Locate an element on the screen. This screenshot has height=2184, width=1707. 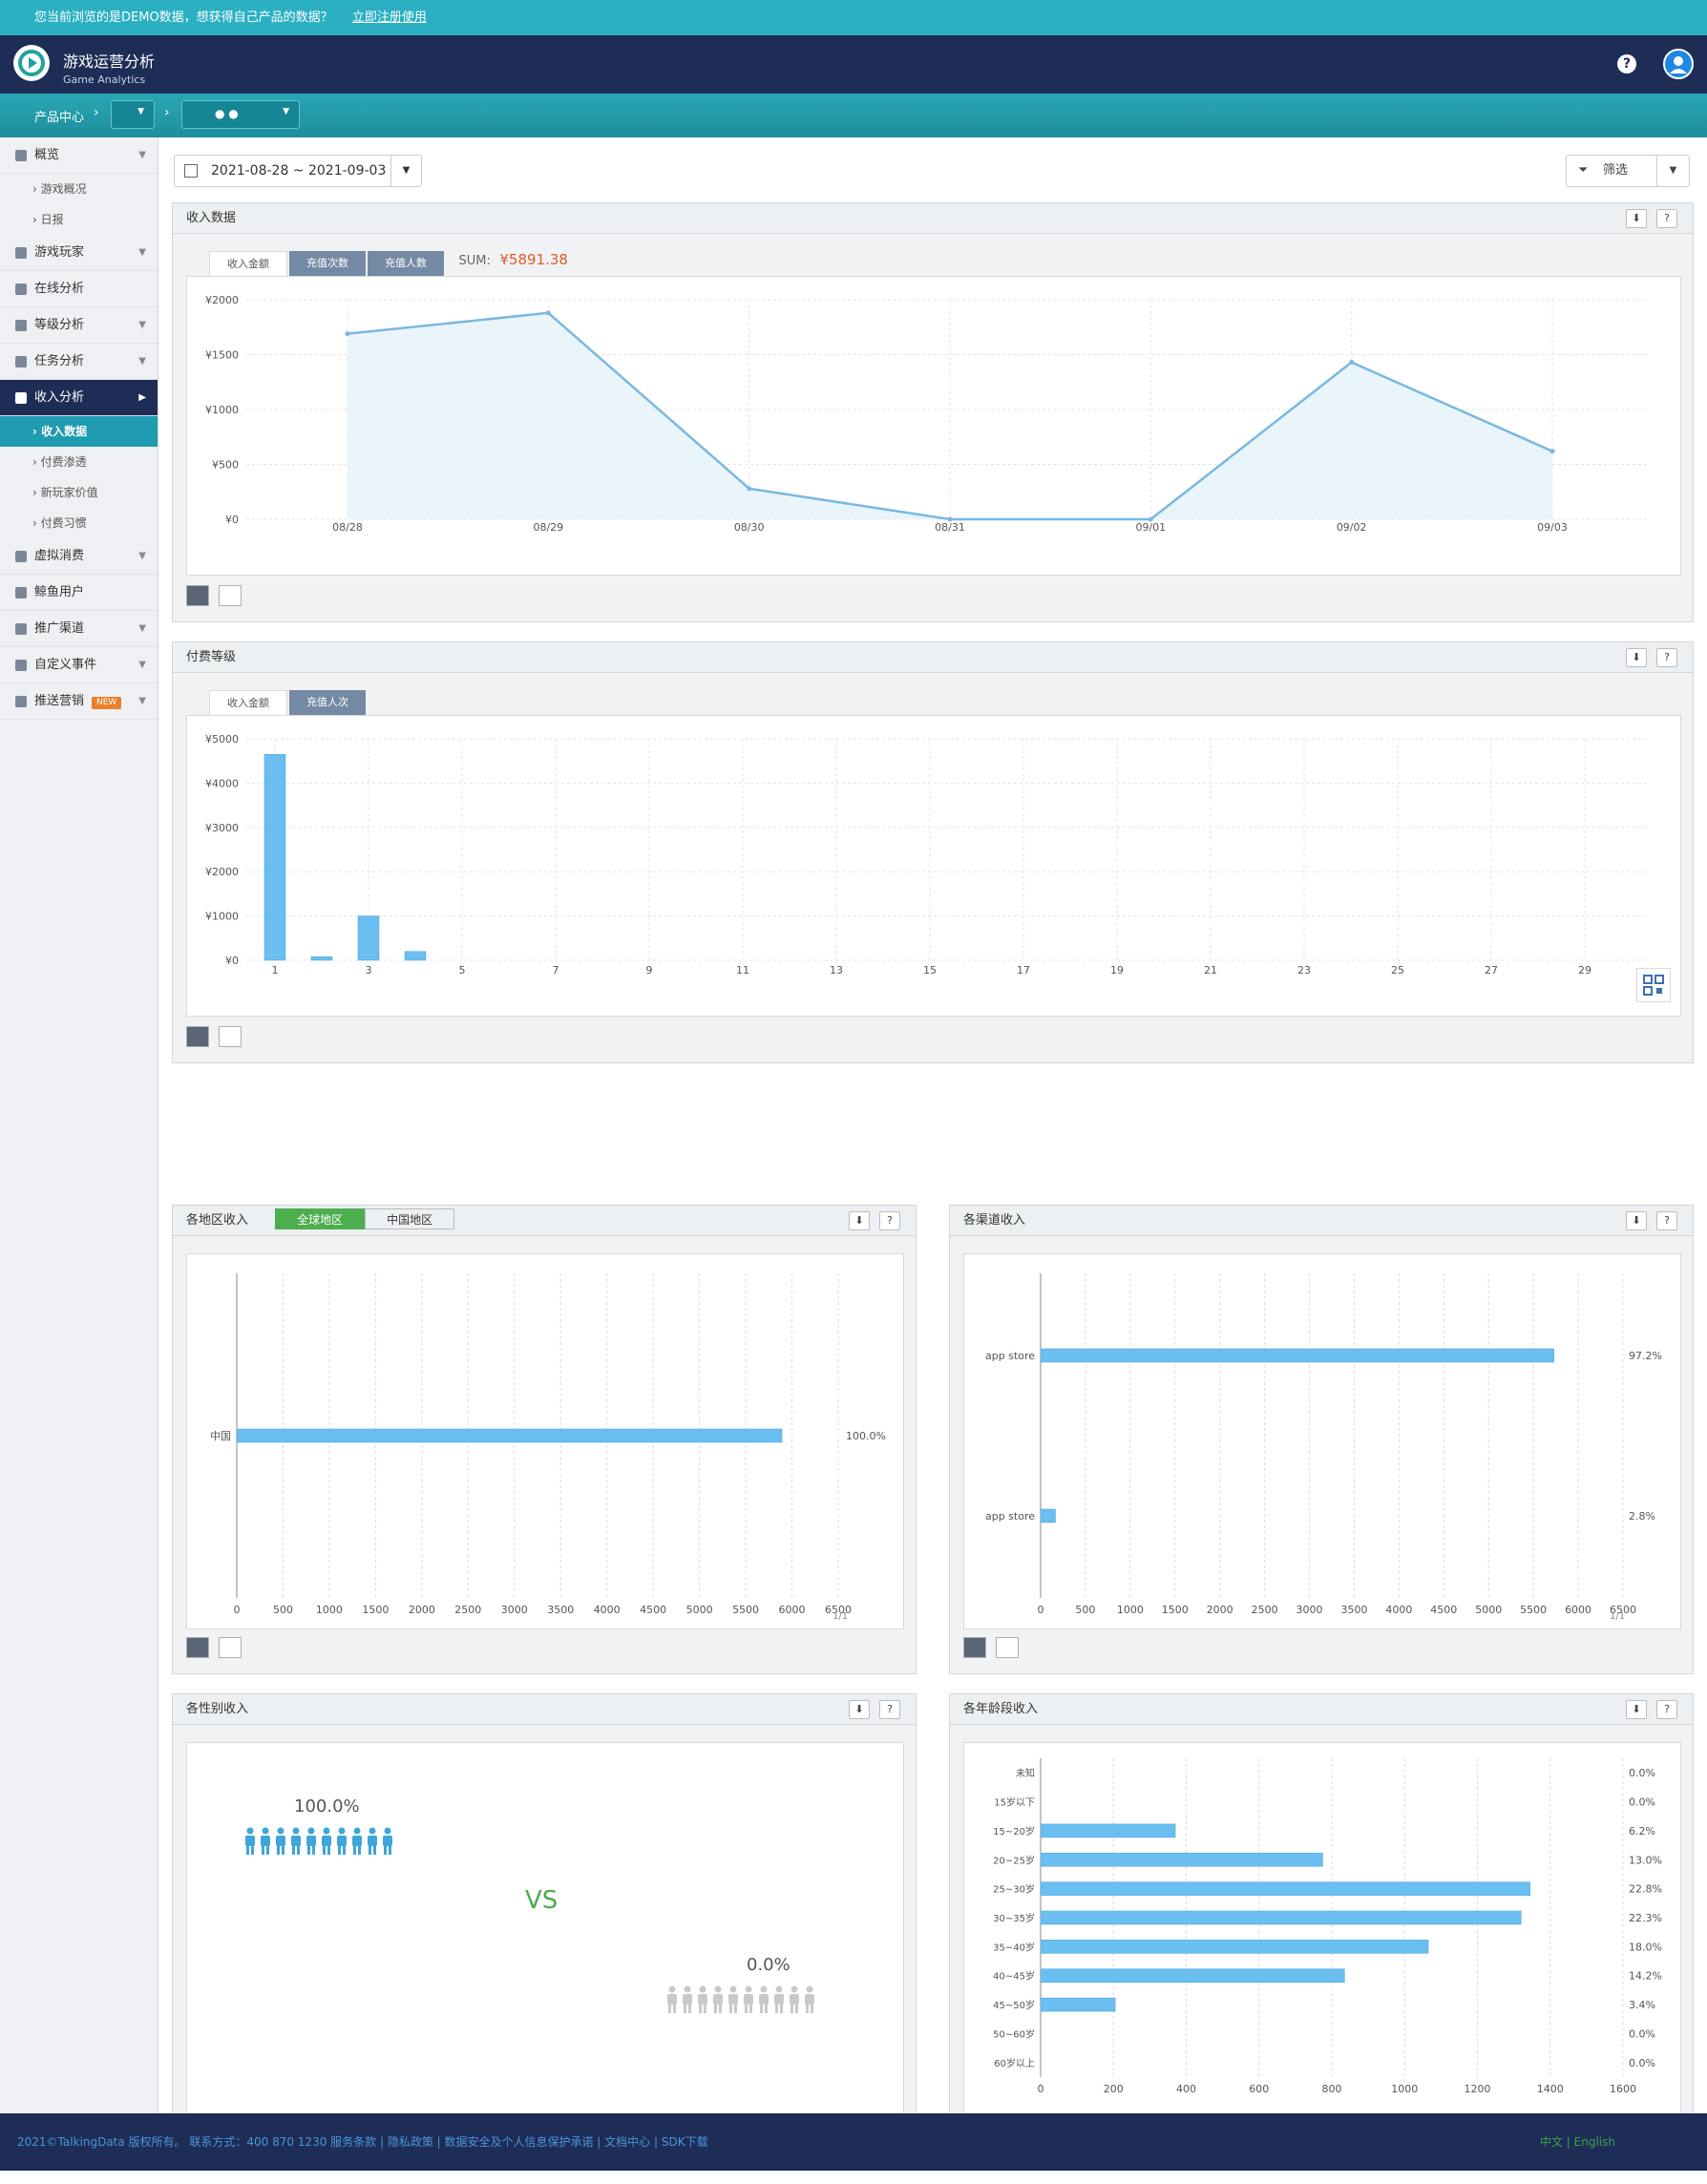
sidebar-subitem-game-overview: › 游戏概况 is located at coordinates (59, 189).